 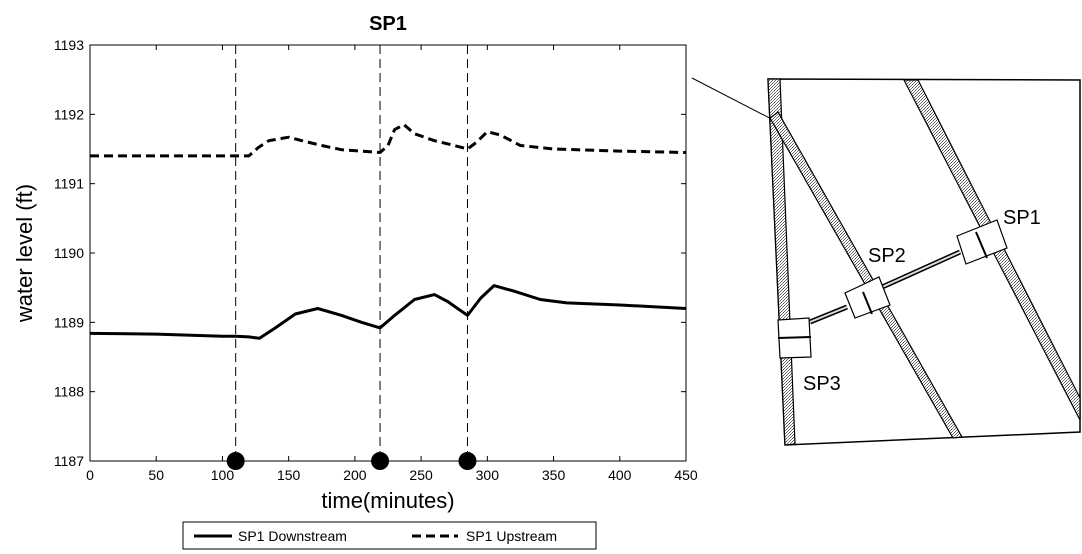 I want to click on y-tick-label: 1188, so click(x=69, y=392).